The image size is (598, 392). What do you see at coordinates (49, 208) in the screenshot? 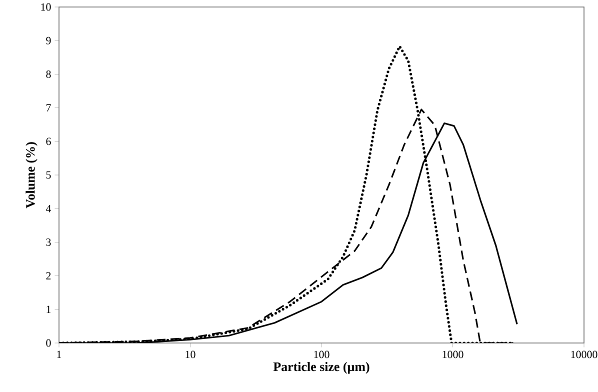
I see `y-tick-label: 4` at bounding box center [49, 208].